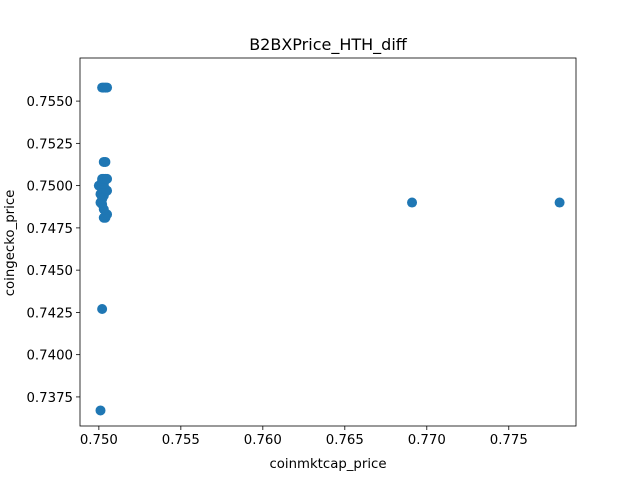  Describe the element at coordinates (49, 356) in the screenshot. I see `y-tick-label-1: 0.7400` at that location.